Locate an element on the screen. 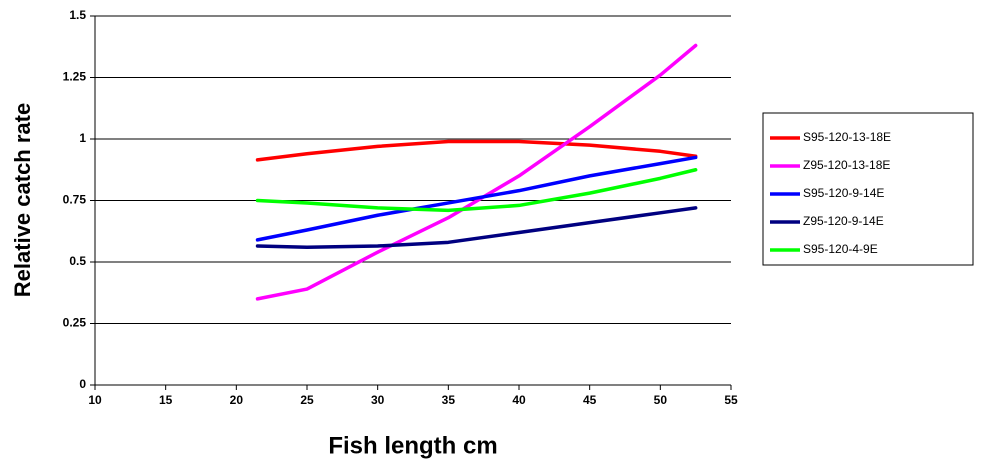 The height and width of the screenshot is (468, 984). x-tick-label: 10 is located at coordinates (95, 400).